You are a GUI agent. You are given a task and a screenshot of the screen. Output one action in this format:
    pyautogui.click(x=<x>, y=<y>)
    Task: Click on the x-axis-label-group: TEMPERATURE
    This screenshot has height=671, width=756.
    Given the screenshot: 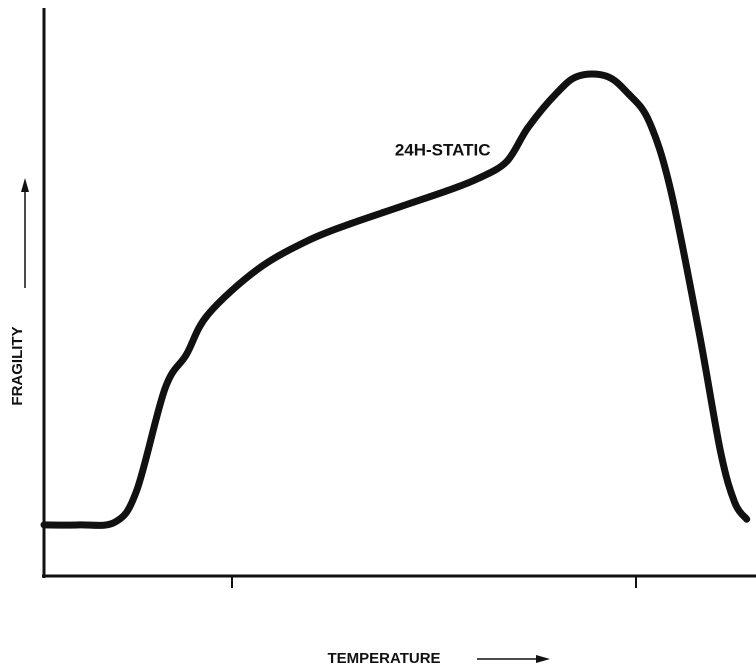 What is the action you would take?
    pyautogui.click(x=438, y=658)
    